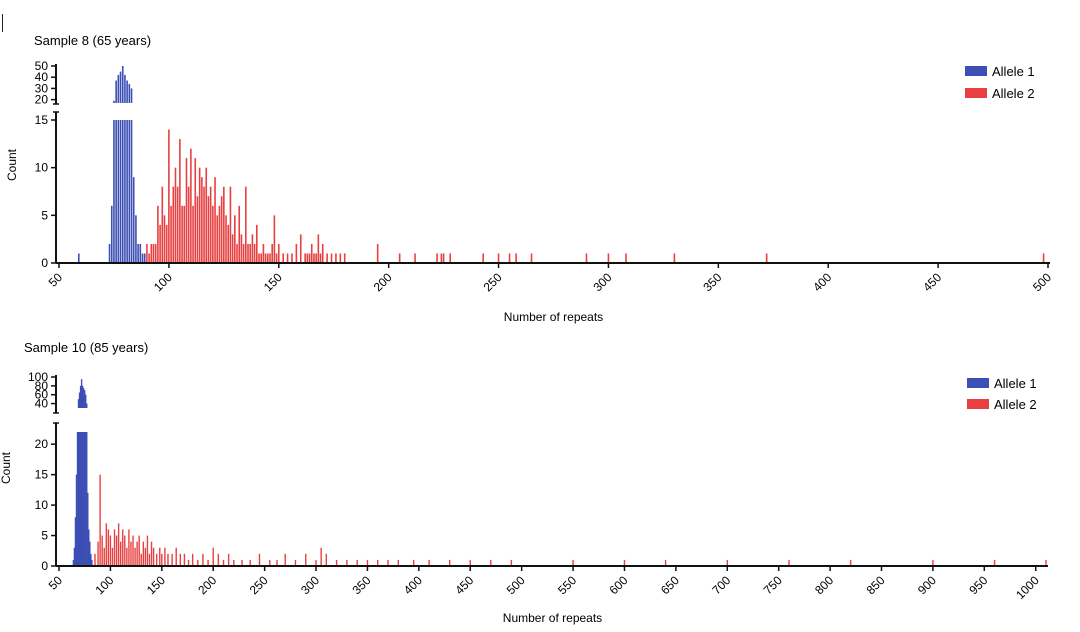 The width and height of the screenshot is (1080, 632). I want to click on y-tick-label: 10, so click(42, 168).